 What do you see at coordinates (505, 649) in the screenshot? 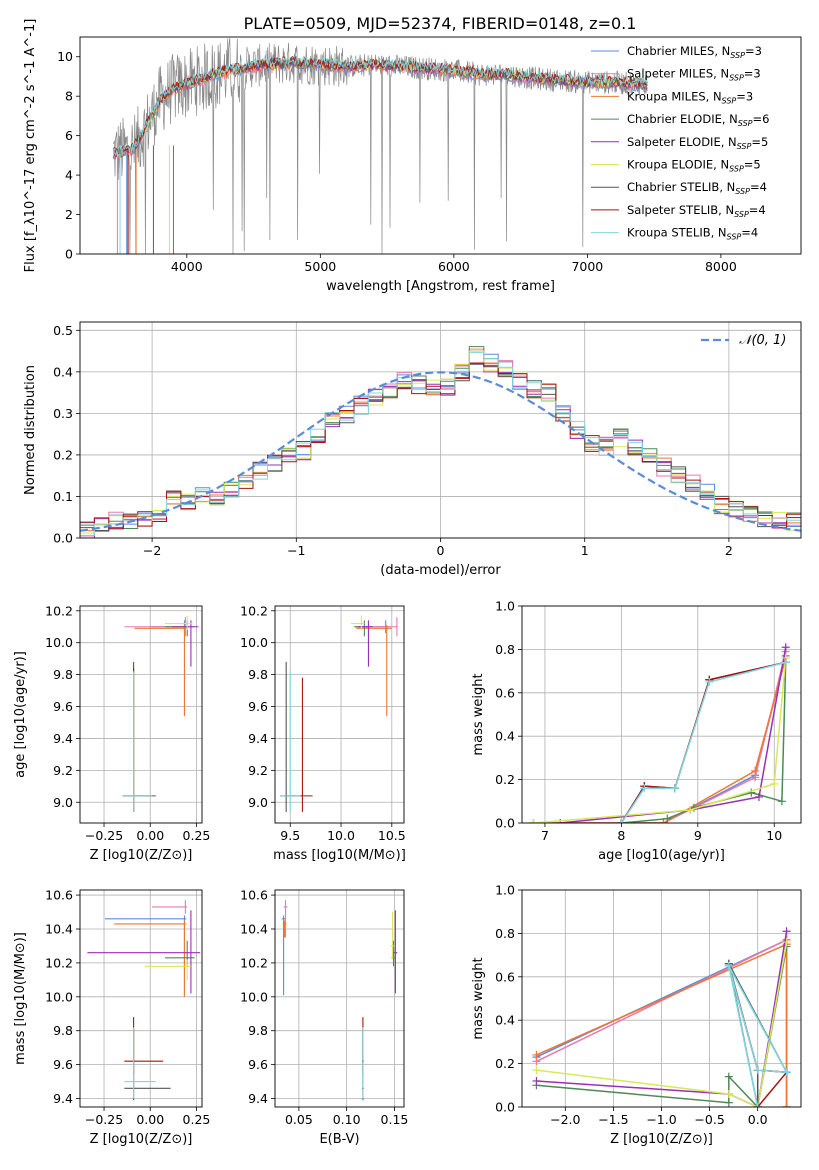
I see `y-tick-label: 0.8` at bounding box center [505, 649].